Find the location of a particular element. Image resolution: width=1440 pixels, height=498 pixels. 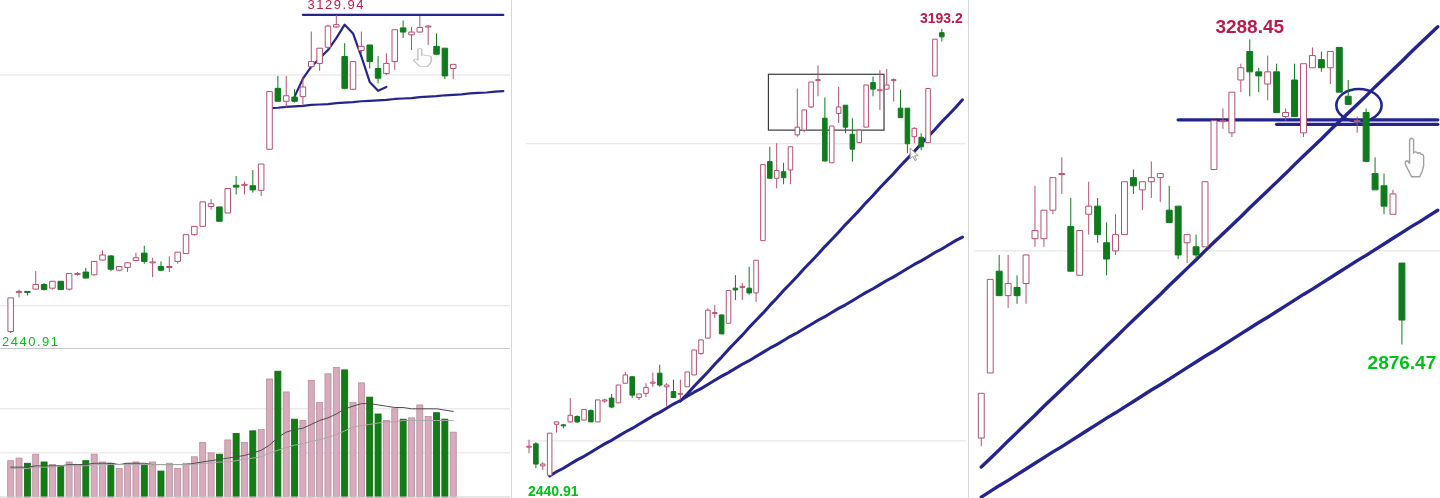

text: 2440.91 is located at coordinates (31, 341).